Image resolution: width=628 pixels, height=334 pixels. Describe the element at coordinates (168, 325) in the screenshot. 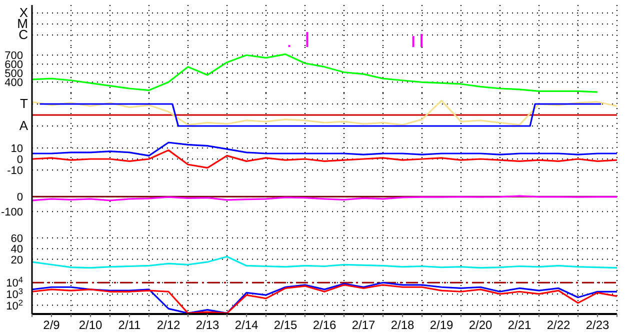

I see `x-tick-label: 2/12` at that location.